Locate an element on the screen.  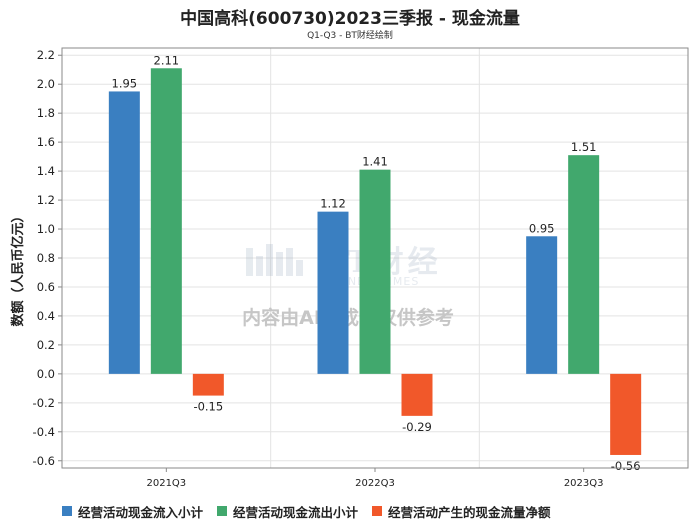
y-tick-label: 0.2 is located at coordinates (46, 345).